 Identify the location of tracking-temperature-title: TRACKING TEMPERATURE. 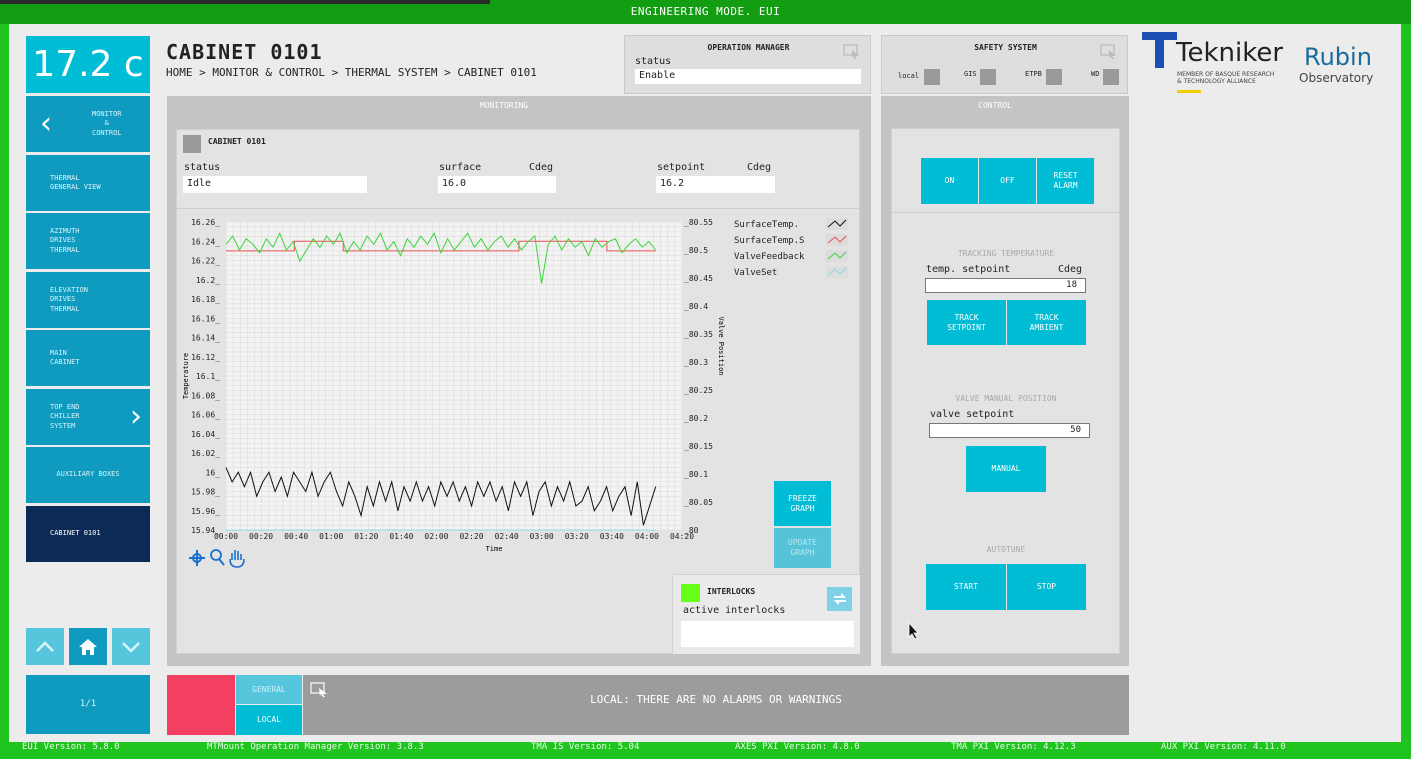
(1006, 253).